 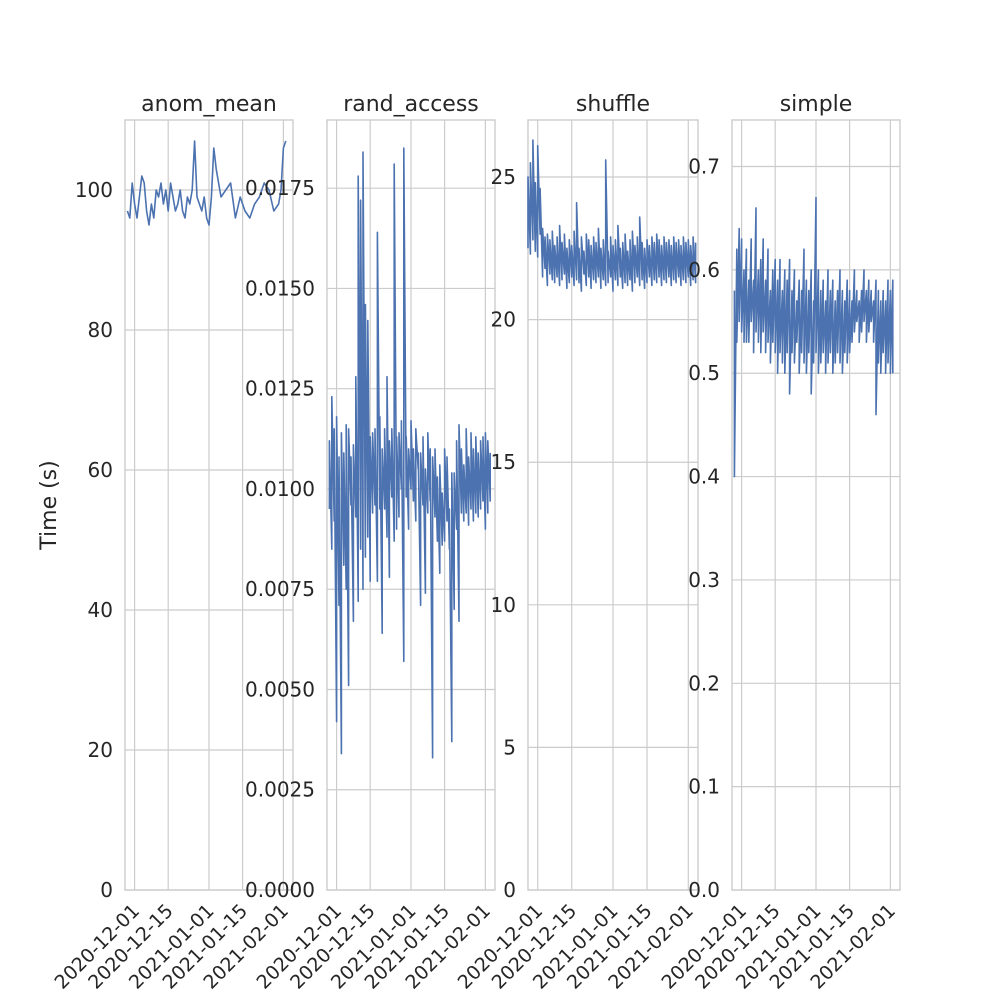 What do you see at coordinates (209, 104) in the screenshot?
I see `panel-title: anom_mean` at bounding box center [209, 104].